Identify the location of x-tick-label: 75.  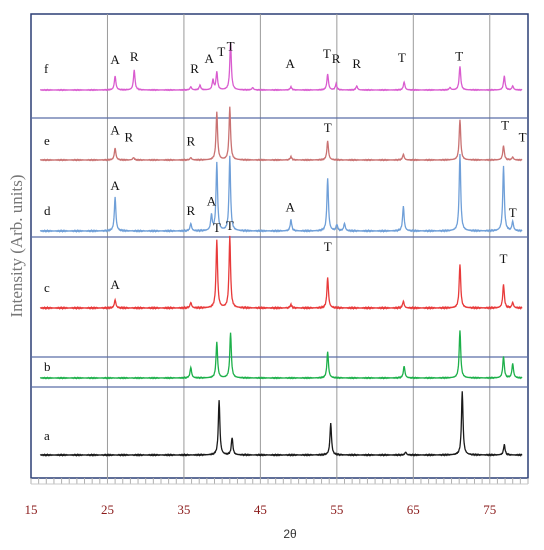
(489, 509).